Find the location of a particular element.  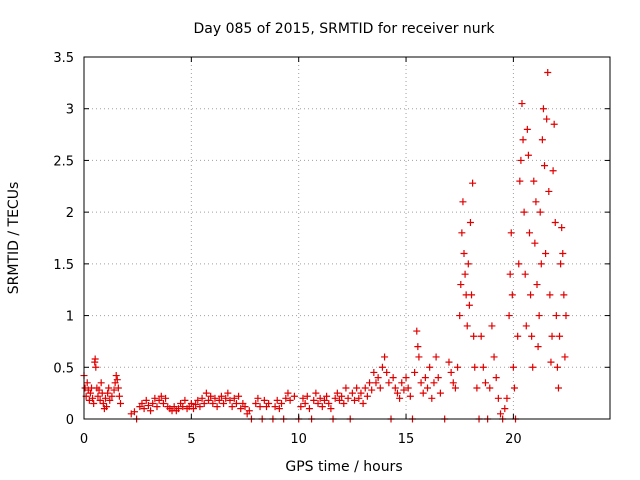

y-tick-label: 0 is located at coordinates (70, 420).